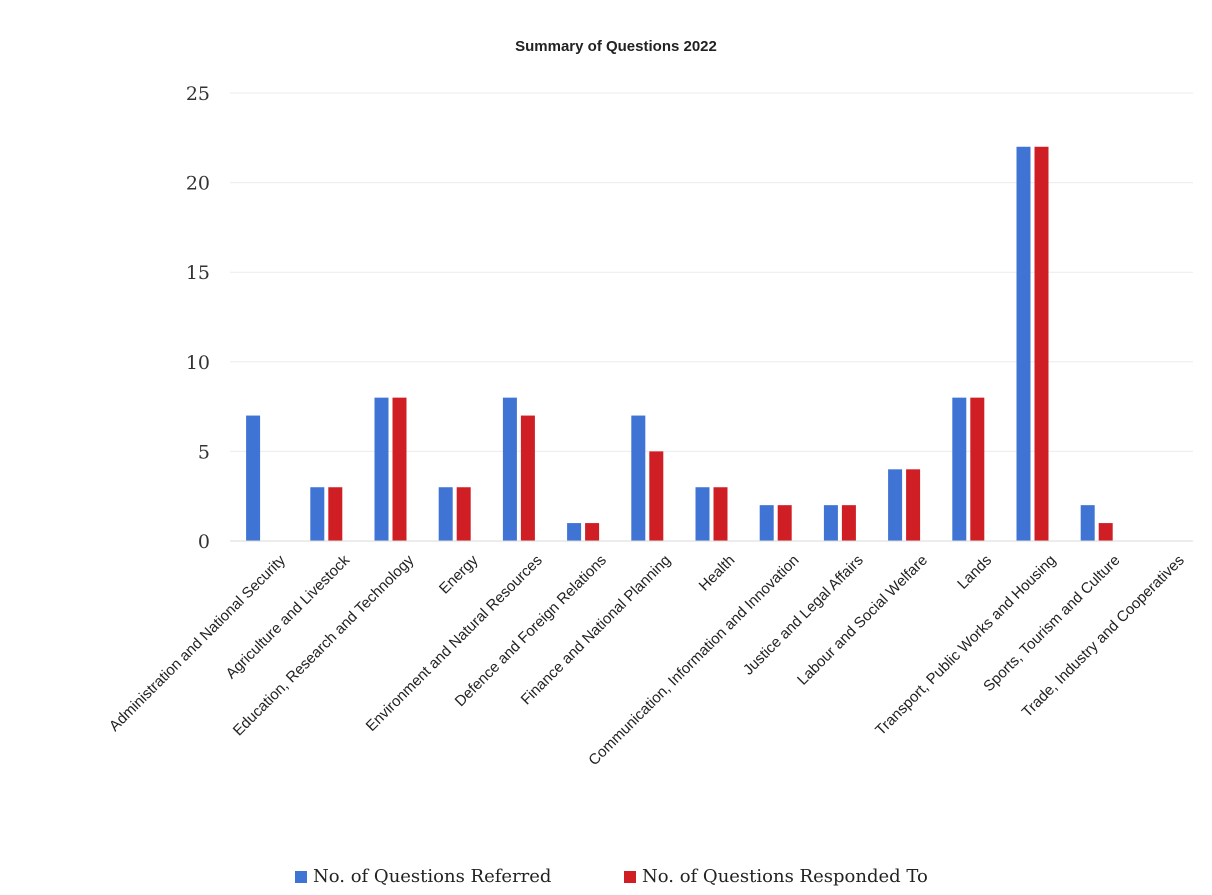 This screenshot has height=895, width=1212. I want to click on y-tick-label: 5, so click(204, 452).